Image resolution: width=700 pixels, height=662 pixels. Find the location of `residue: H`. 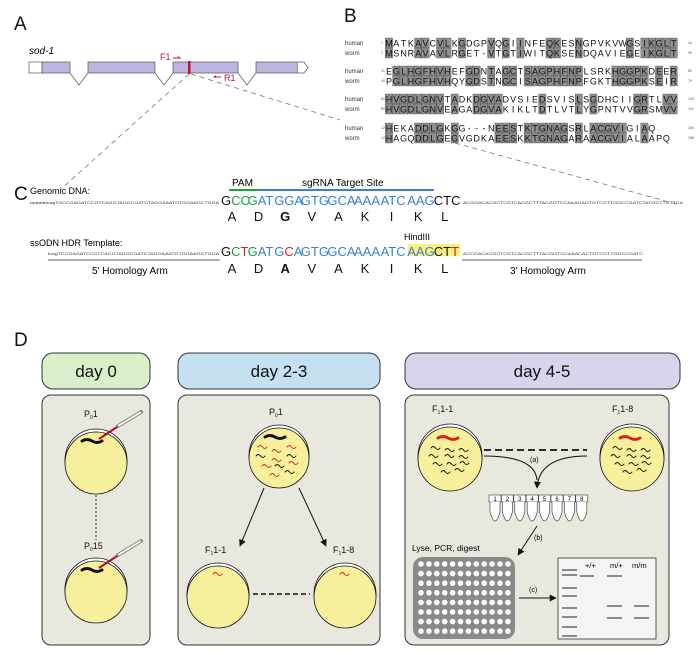

residue: H is located at coordinates (447, 71).